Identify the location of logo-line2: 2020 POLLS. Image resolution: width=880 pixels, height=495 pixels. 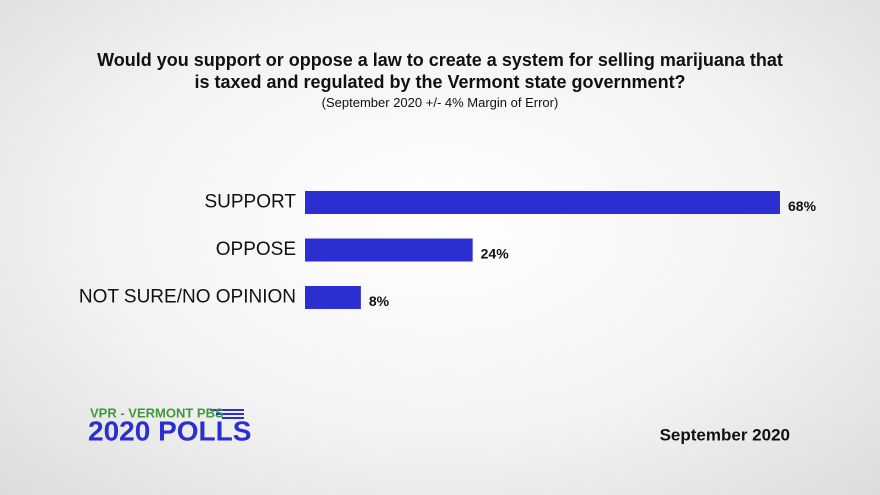
(169, 430).